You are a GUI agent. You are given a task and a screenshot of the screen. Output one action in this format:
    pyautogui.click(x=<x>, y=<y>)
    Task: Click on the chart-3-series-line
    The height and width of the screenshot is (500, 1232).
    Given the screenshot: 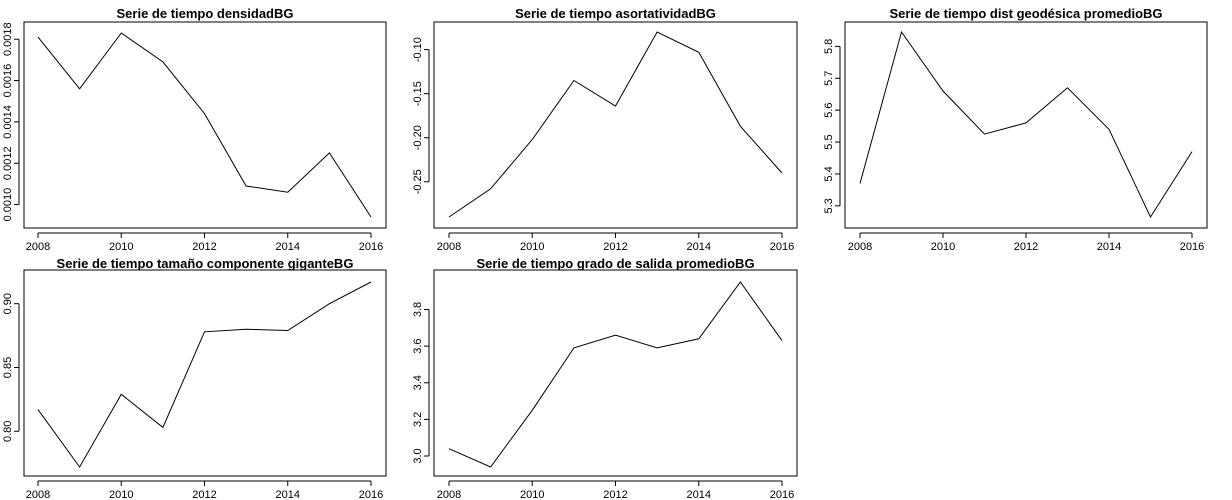 What is the action you would take?
    pyautogui.click(x=1026, y=124)
    